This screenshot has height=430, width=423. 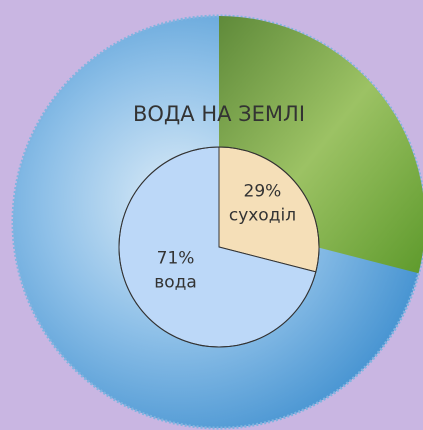 I want to click on chart-title: ВОДА НА ЗЕМЛІ, so click(x=219, y=114).